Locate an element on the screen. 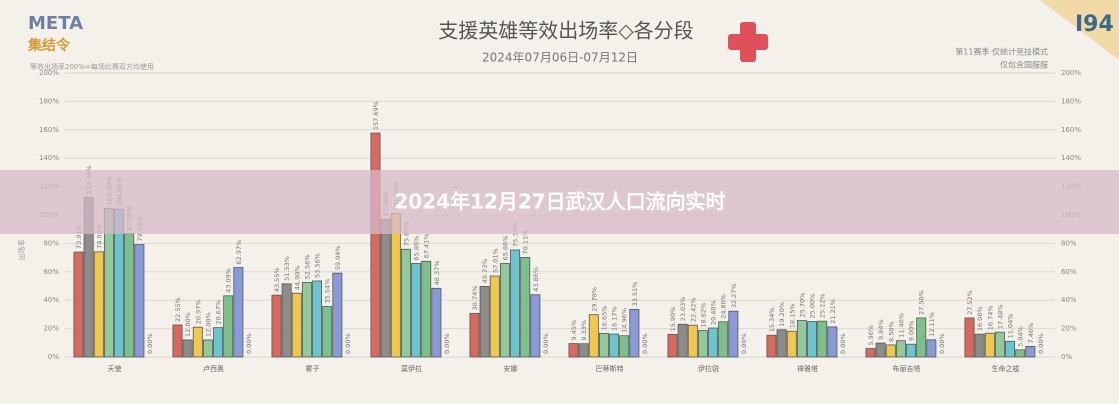 This screenshot has height=404, width=1119. value-label: 18.62% is located at coordinates (703, 315).